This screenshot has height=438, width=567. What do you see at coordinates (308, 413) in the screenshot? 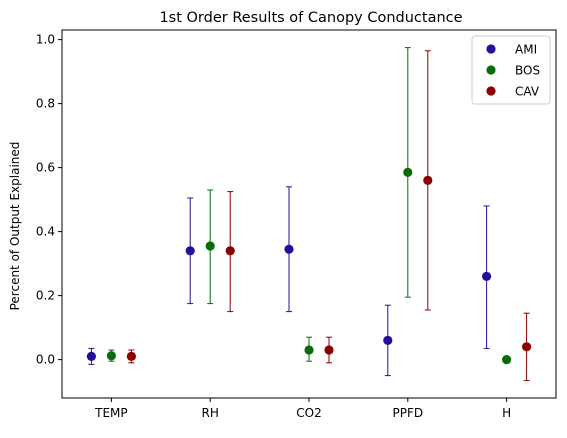
I see `x-tick-label: CO2` at bounding box center [308, 413].